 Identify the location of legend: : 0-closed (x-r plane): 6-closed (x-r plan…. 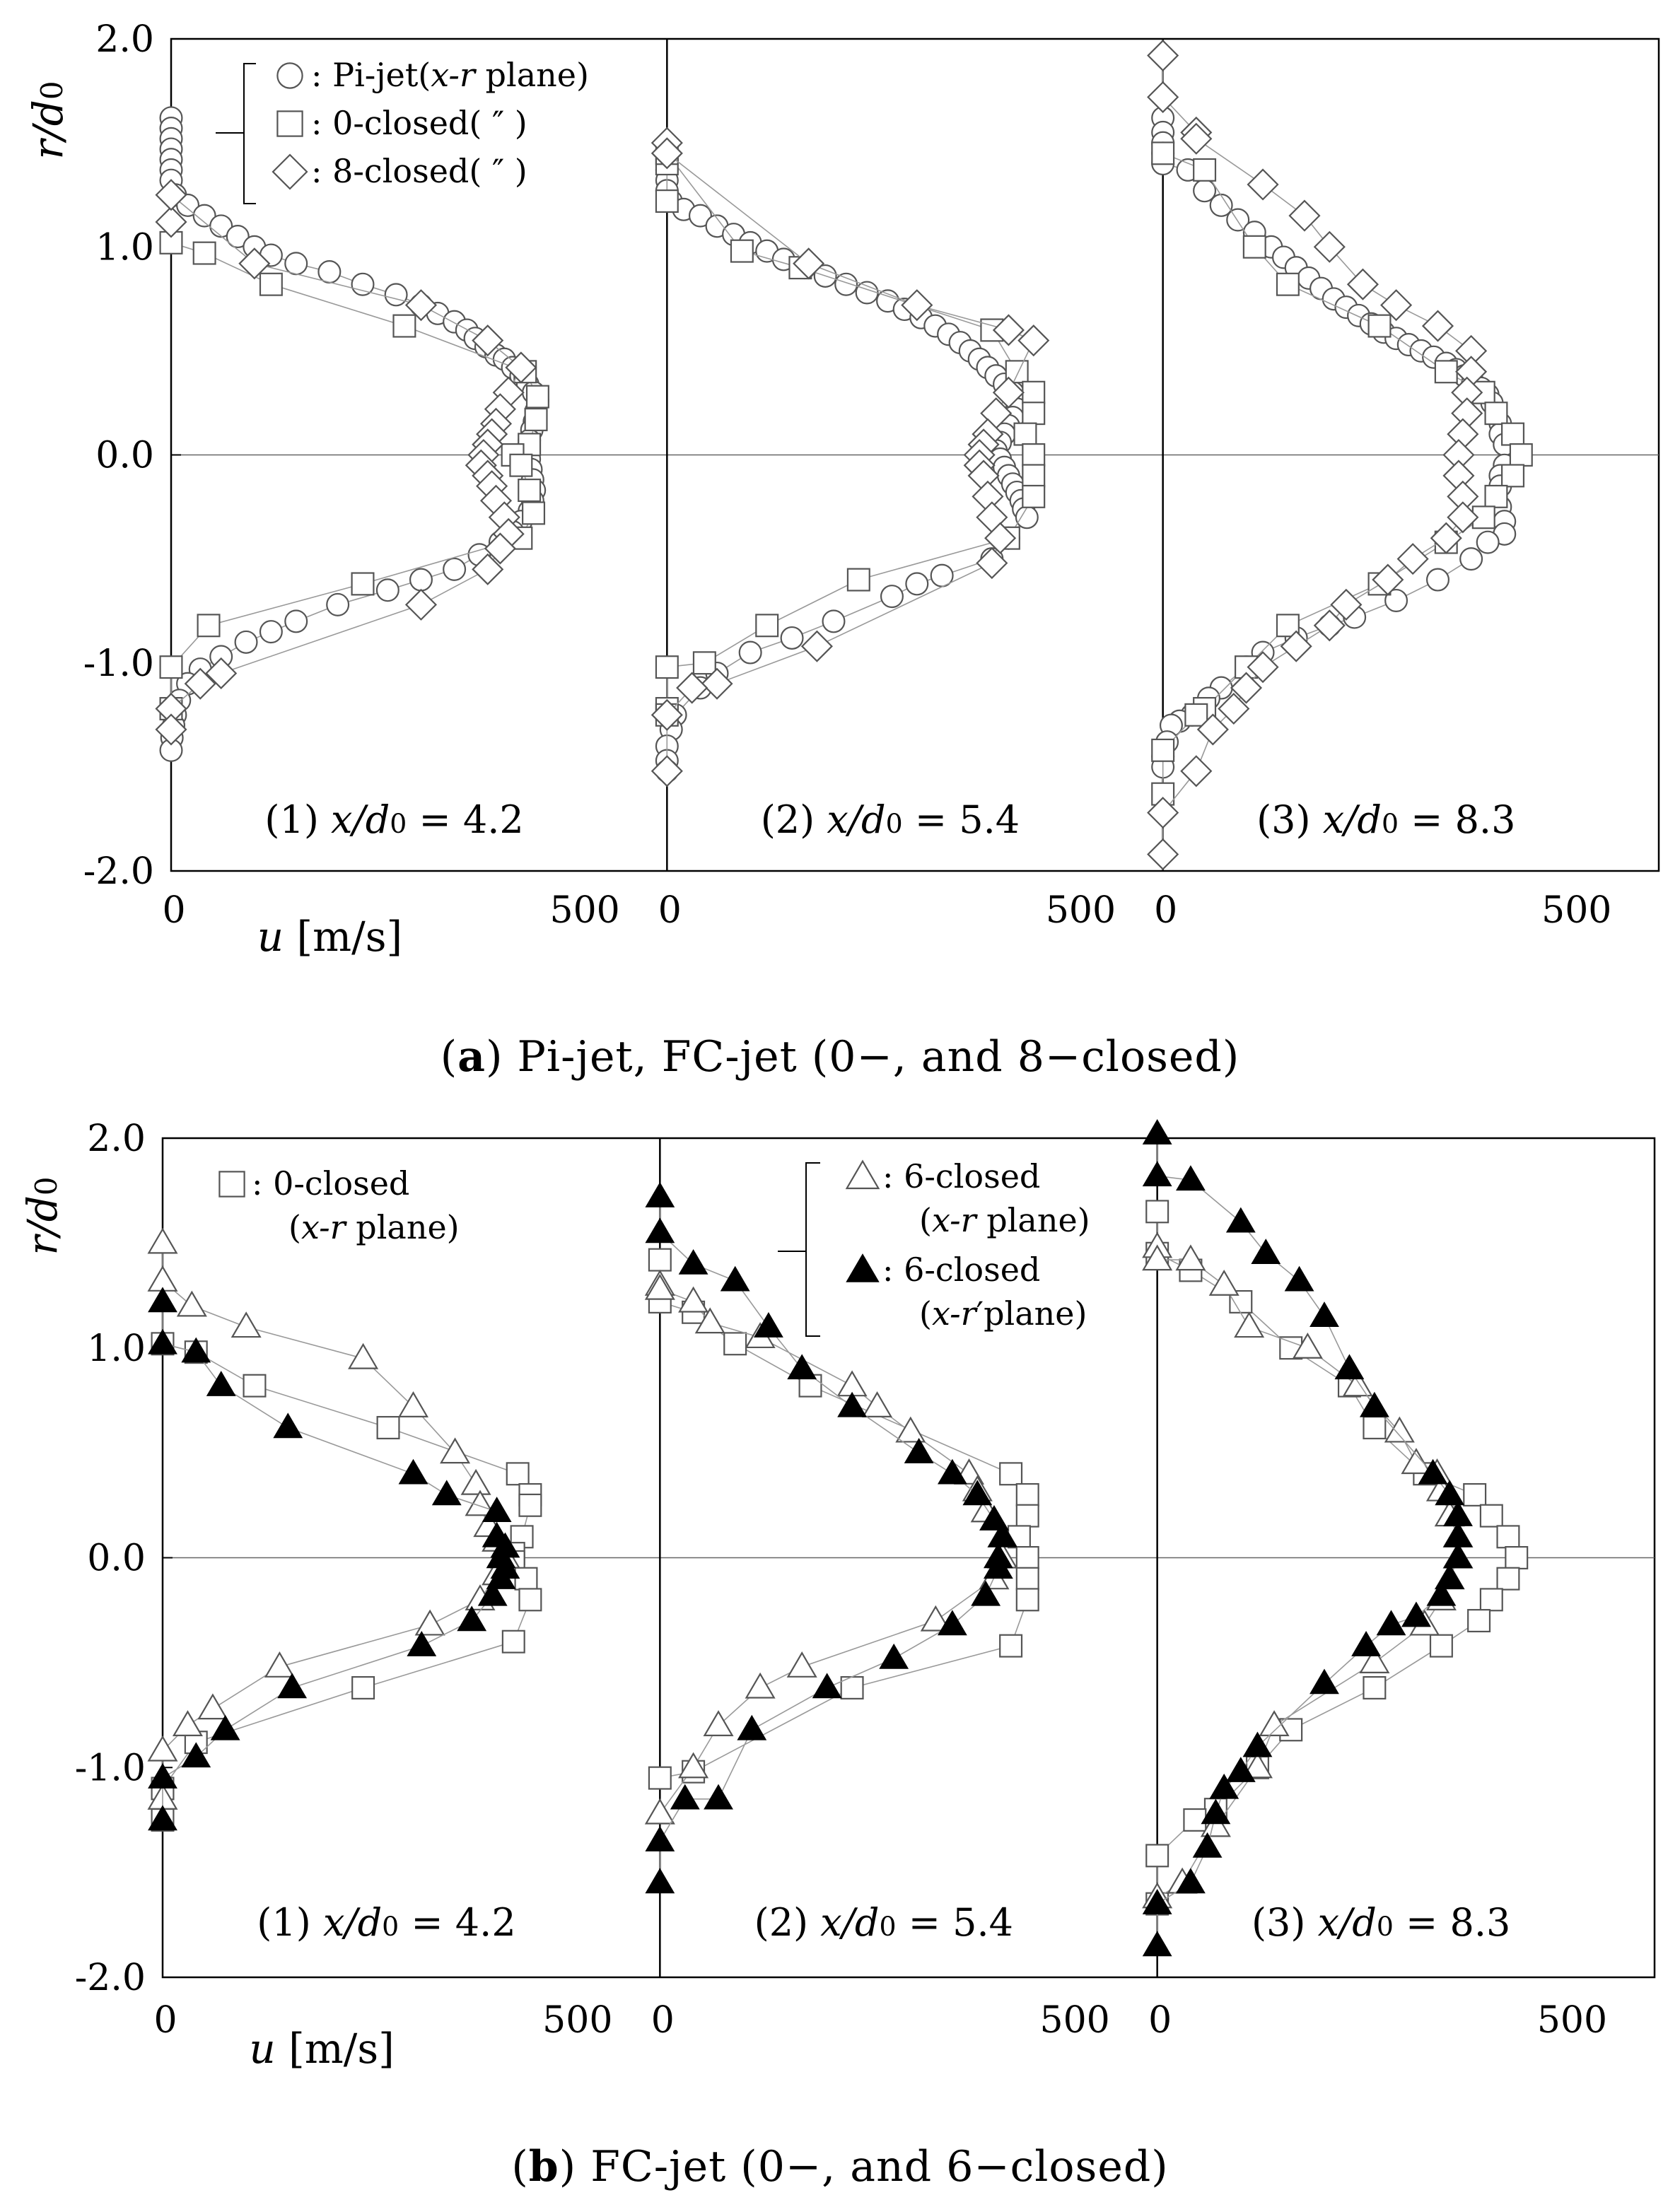
(654, 1247).